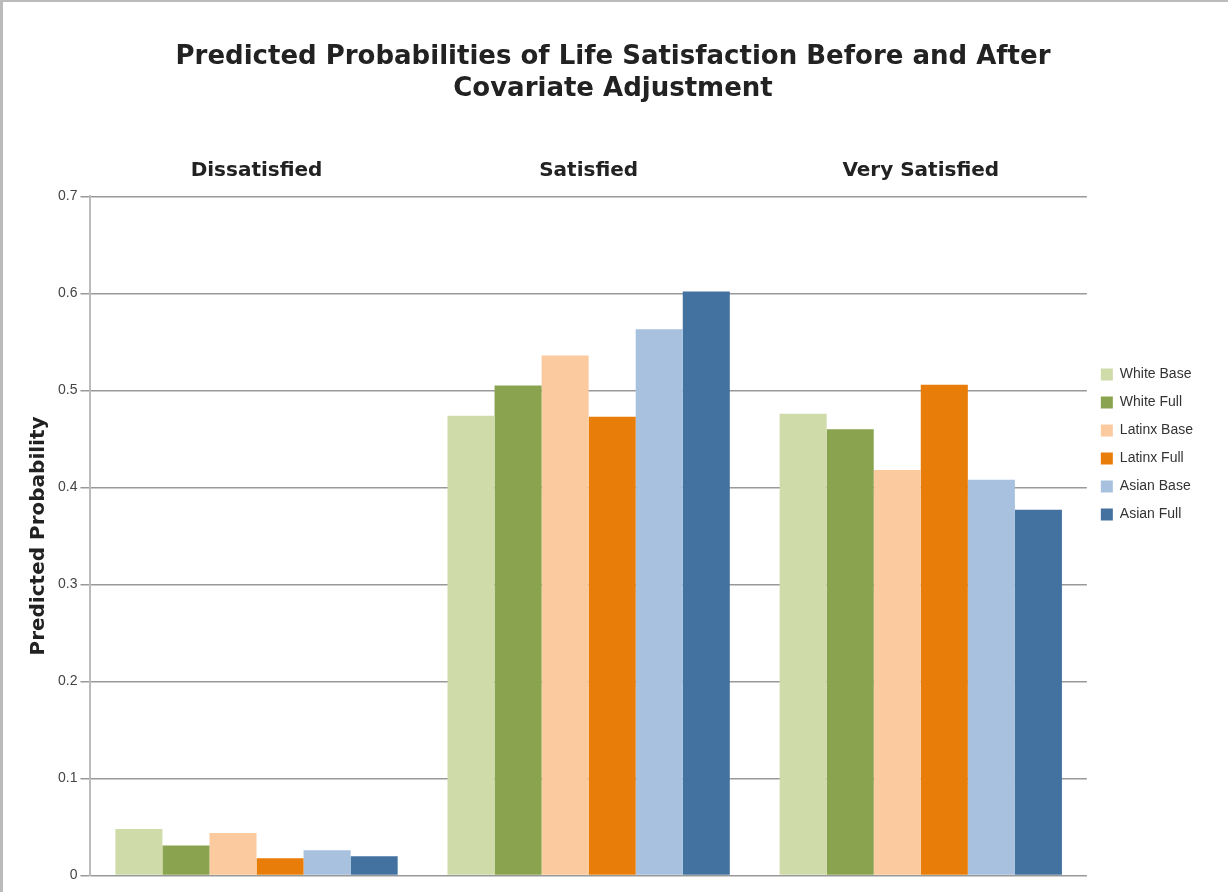 This screenshot has height=892, width=1228. I want to click on x-tick-label: Dissatisfied, so click(256, 168).